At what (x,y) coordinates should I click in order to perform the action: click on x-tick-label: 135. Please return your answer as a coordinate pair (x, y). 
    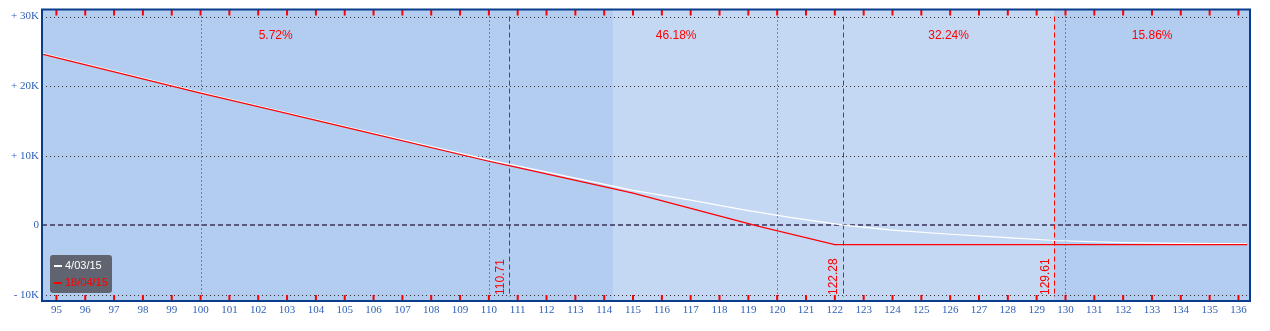
    Looking at the image, I should click on (1210, 309).